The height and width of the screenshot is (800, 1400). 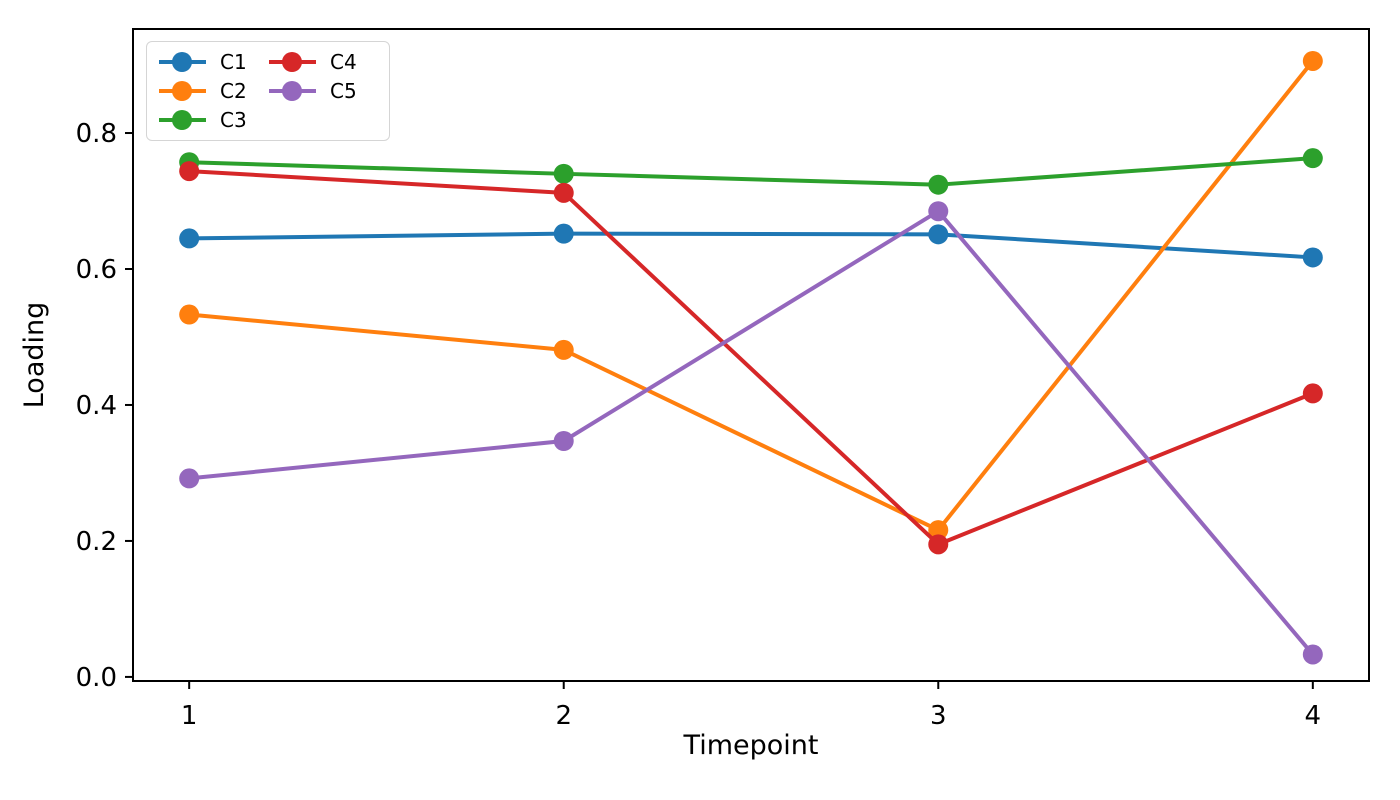 What do you see at coordinates (214, 62) in the screenshot?
I see `legend-entry-c1: C1` at bounding box center [214, 62].